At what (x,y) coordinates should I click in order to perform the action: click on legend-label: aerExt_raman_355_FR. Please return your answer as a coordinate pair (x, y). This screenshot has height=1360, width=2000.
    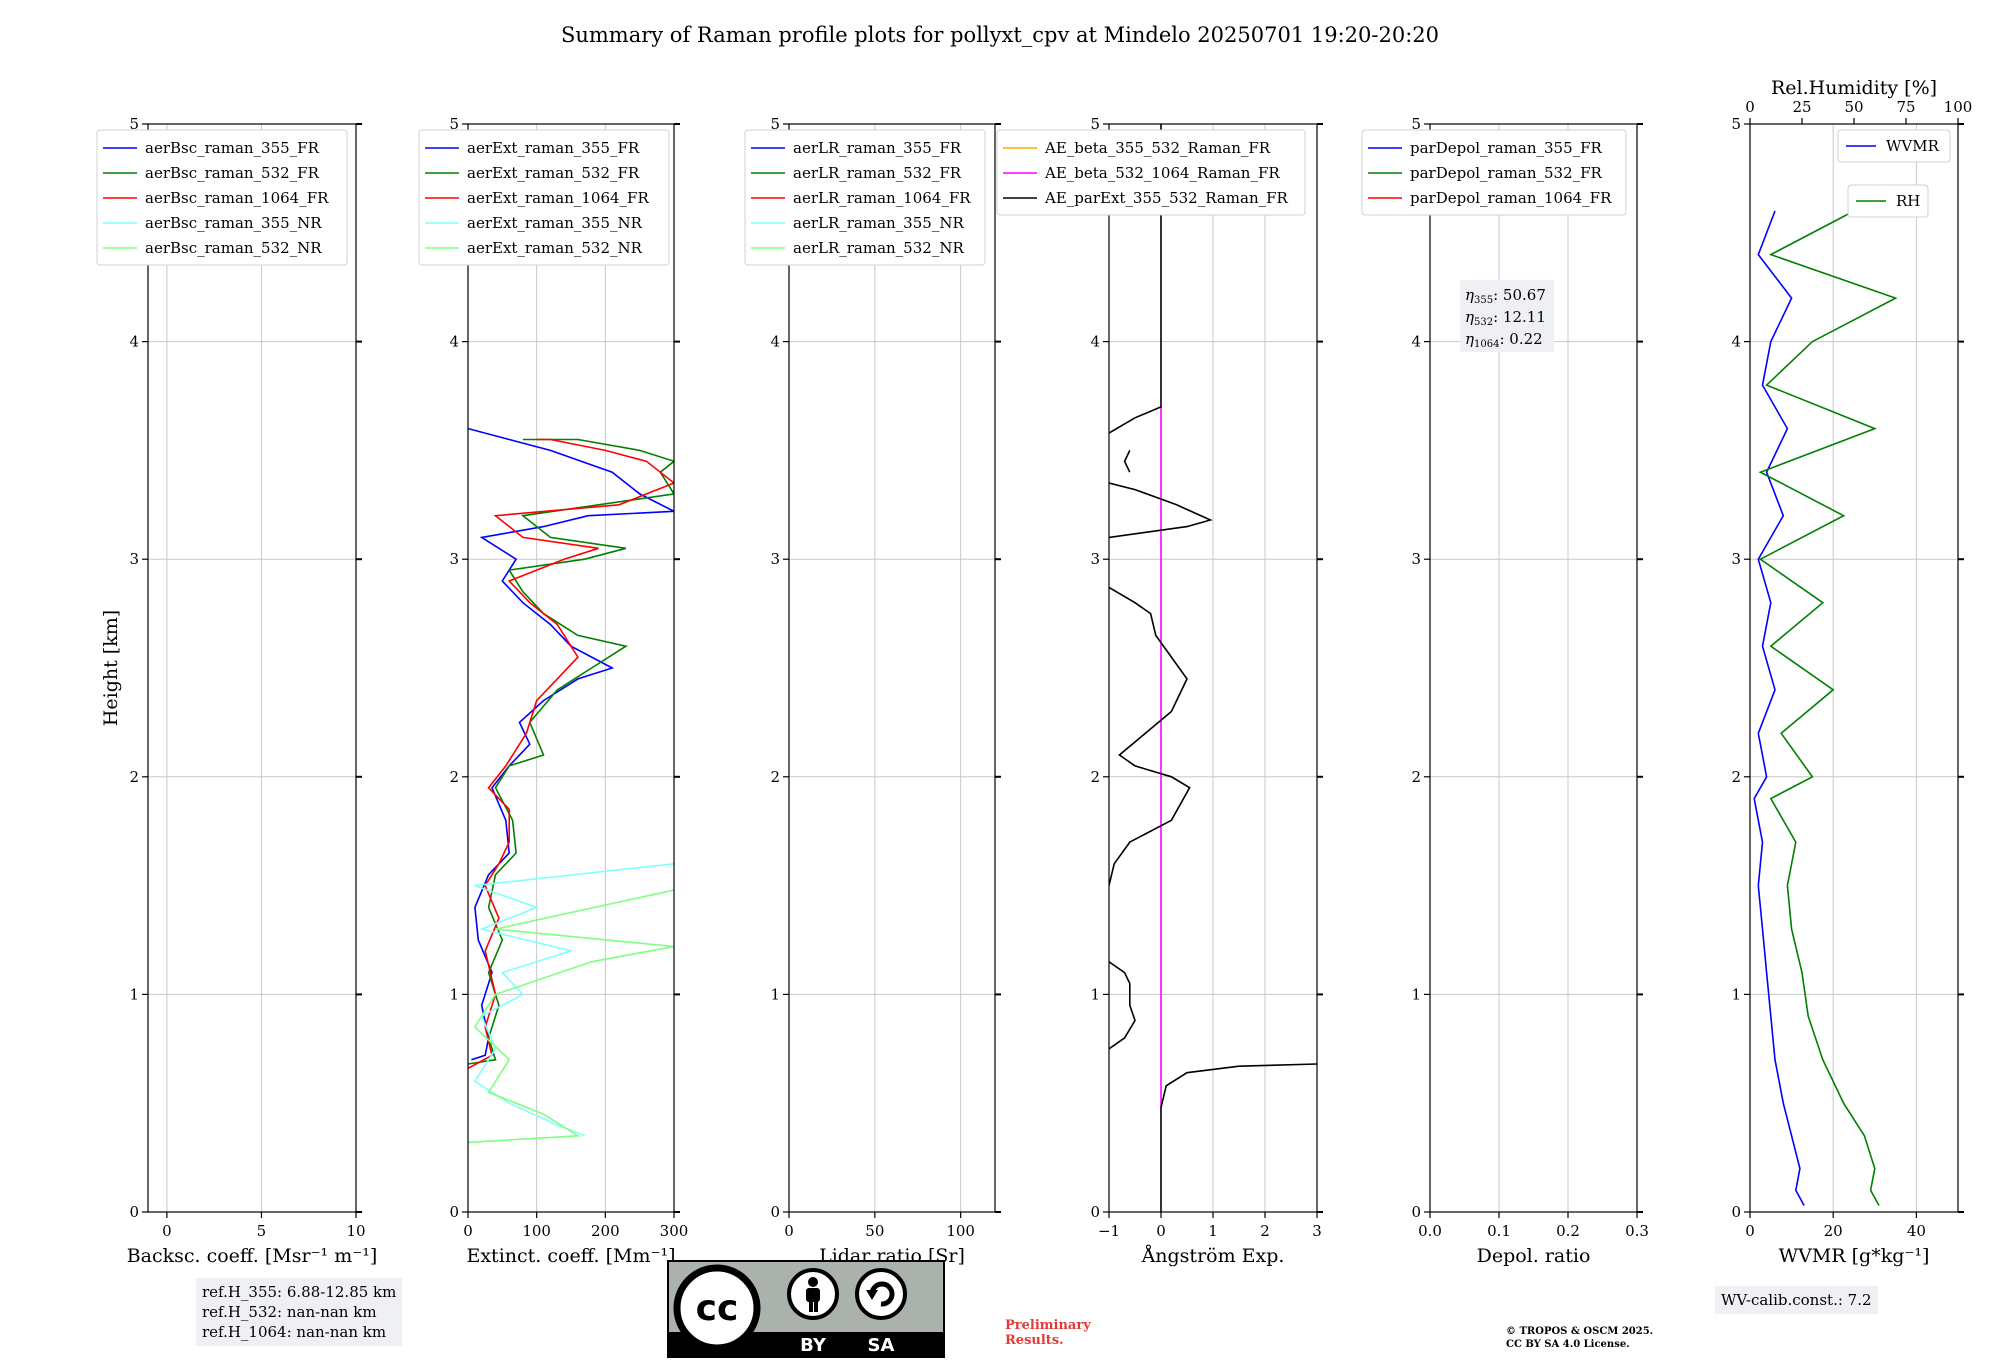
    Looking at the image, I should click on (553, 148).